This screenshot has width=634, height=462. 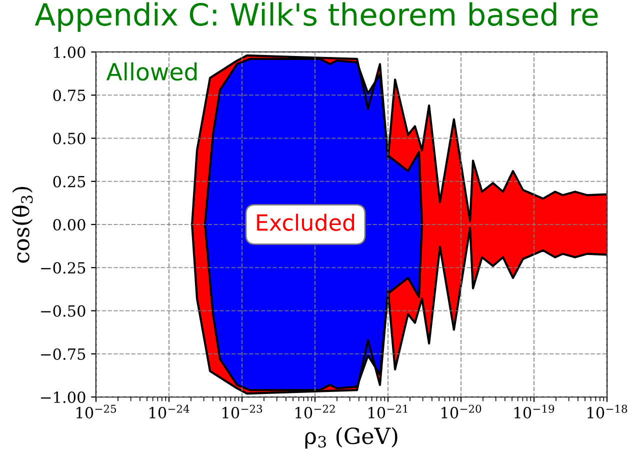 I want to click on y-tick-label: 0.75, so click(x=69, y=96).